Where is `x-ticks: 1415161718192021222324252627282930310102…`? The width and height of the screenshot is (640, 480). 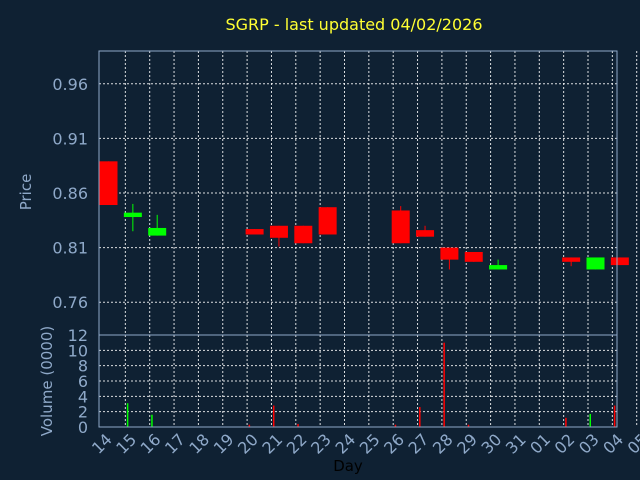 x-ticks: 1415161718192021222324252627282930310102… is located at coordinates (364, 444).